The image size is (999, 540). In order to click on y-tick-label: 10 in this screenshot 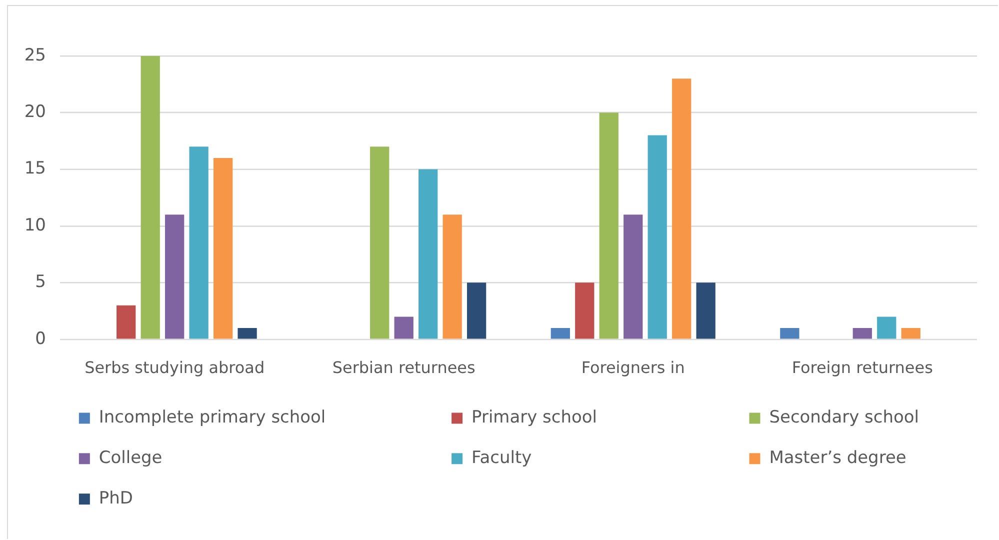, I will do `click(35, 225)`.